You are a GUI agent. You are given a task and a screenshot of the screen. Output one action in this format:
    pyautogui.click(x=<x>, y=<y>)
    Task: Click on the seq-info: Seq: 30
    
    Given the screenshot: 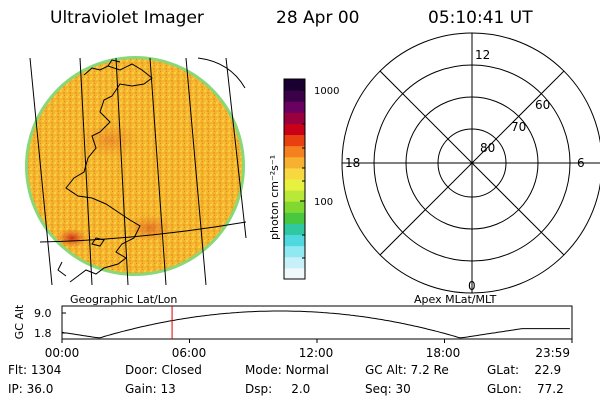 What is the action you would take?
    pyautogui.click(x=388, y=389)
    